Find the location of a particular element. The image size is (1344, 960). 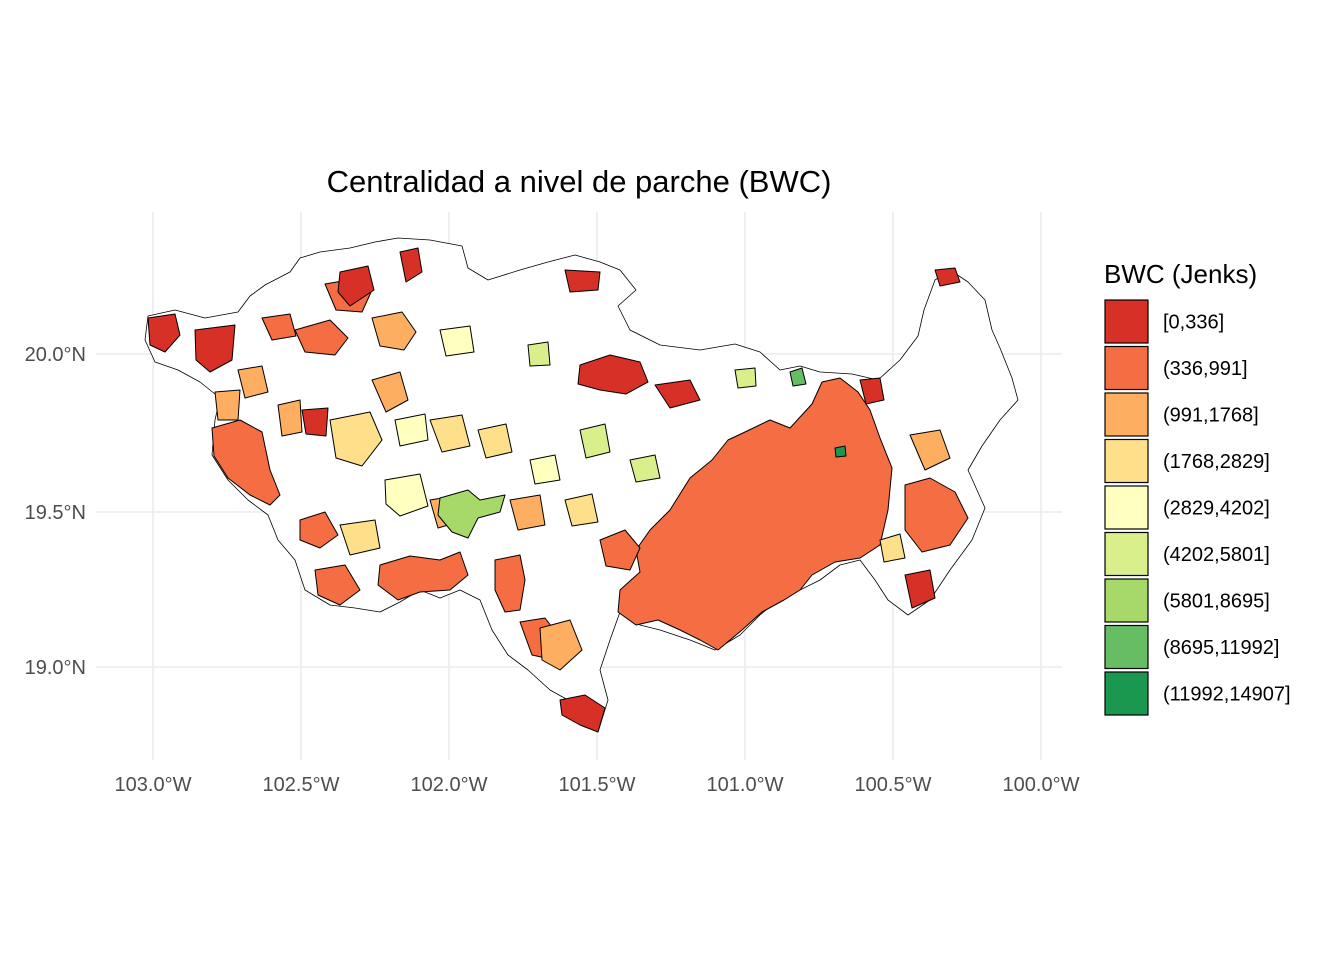

y-tick-label: 19.5°N is located at coordinates (55, 513).